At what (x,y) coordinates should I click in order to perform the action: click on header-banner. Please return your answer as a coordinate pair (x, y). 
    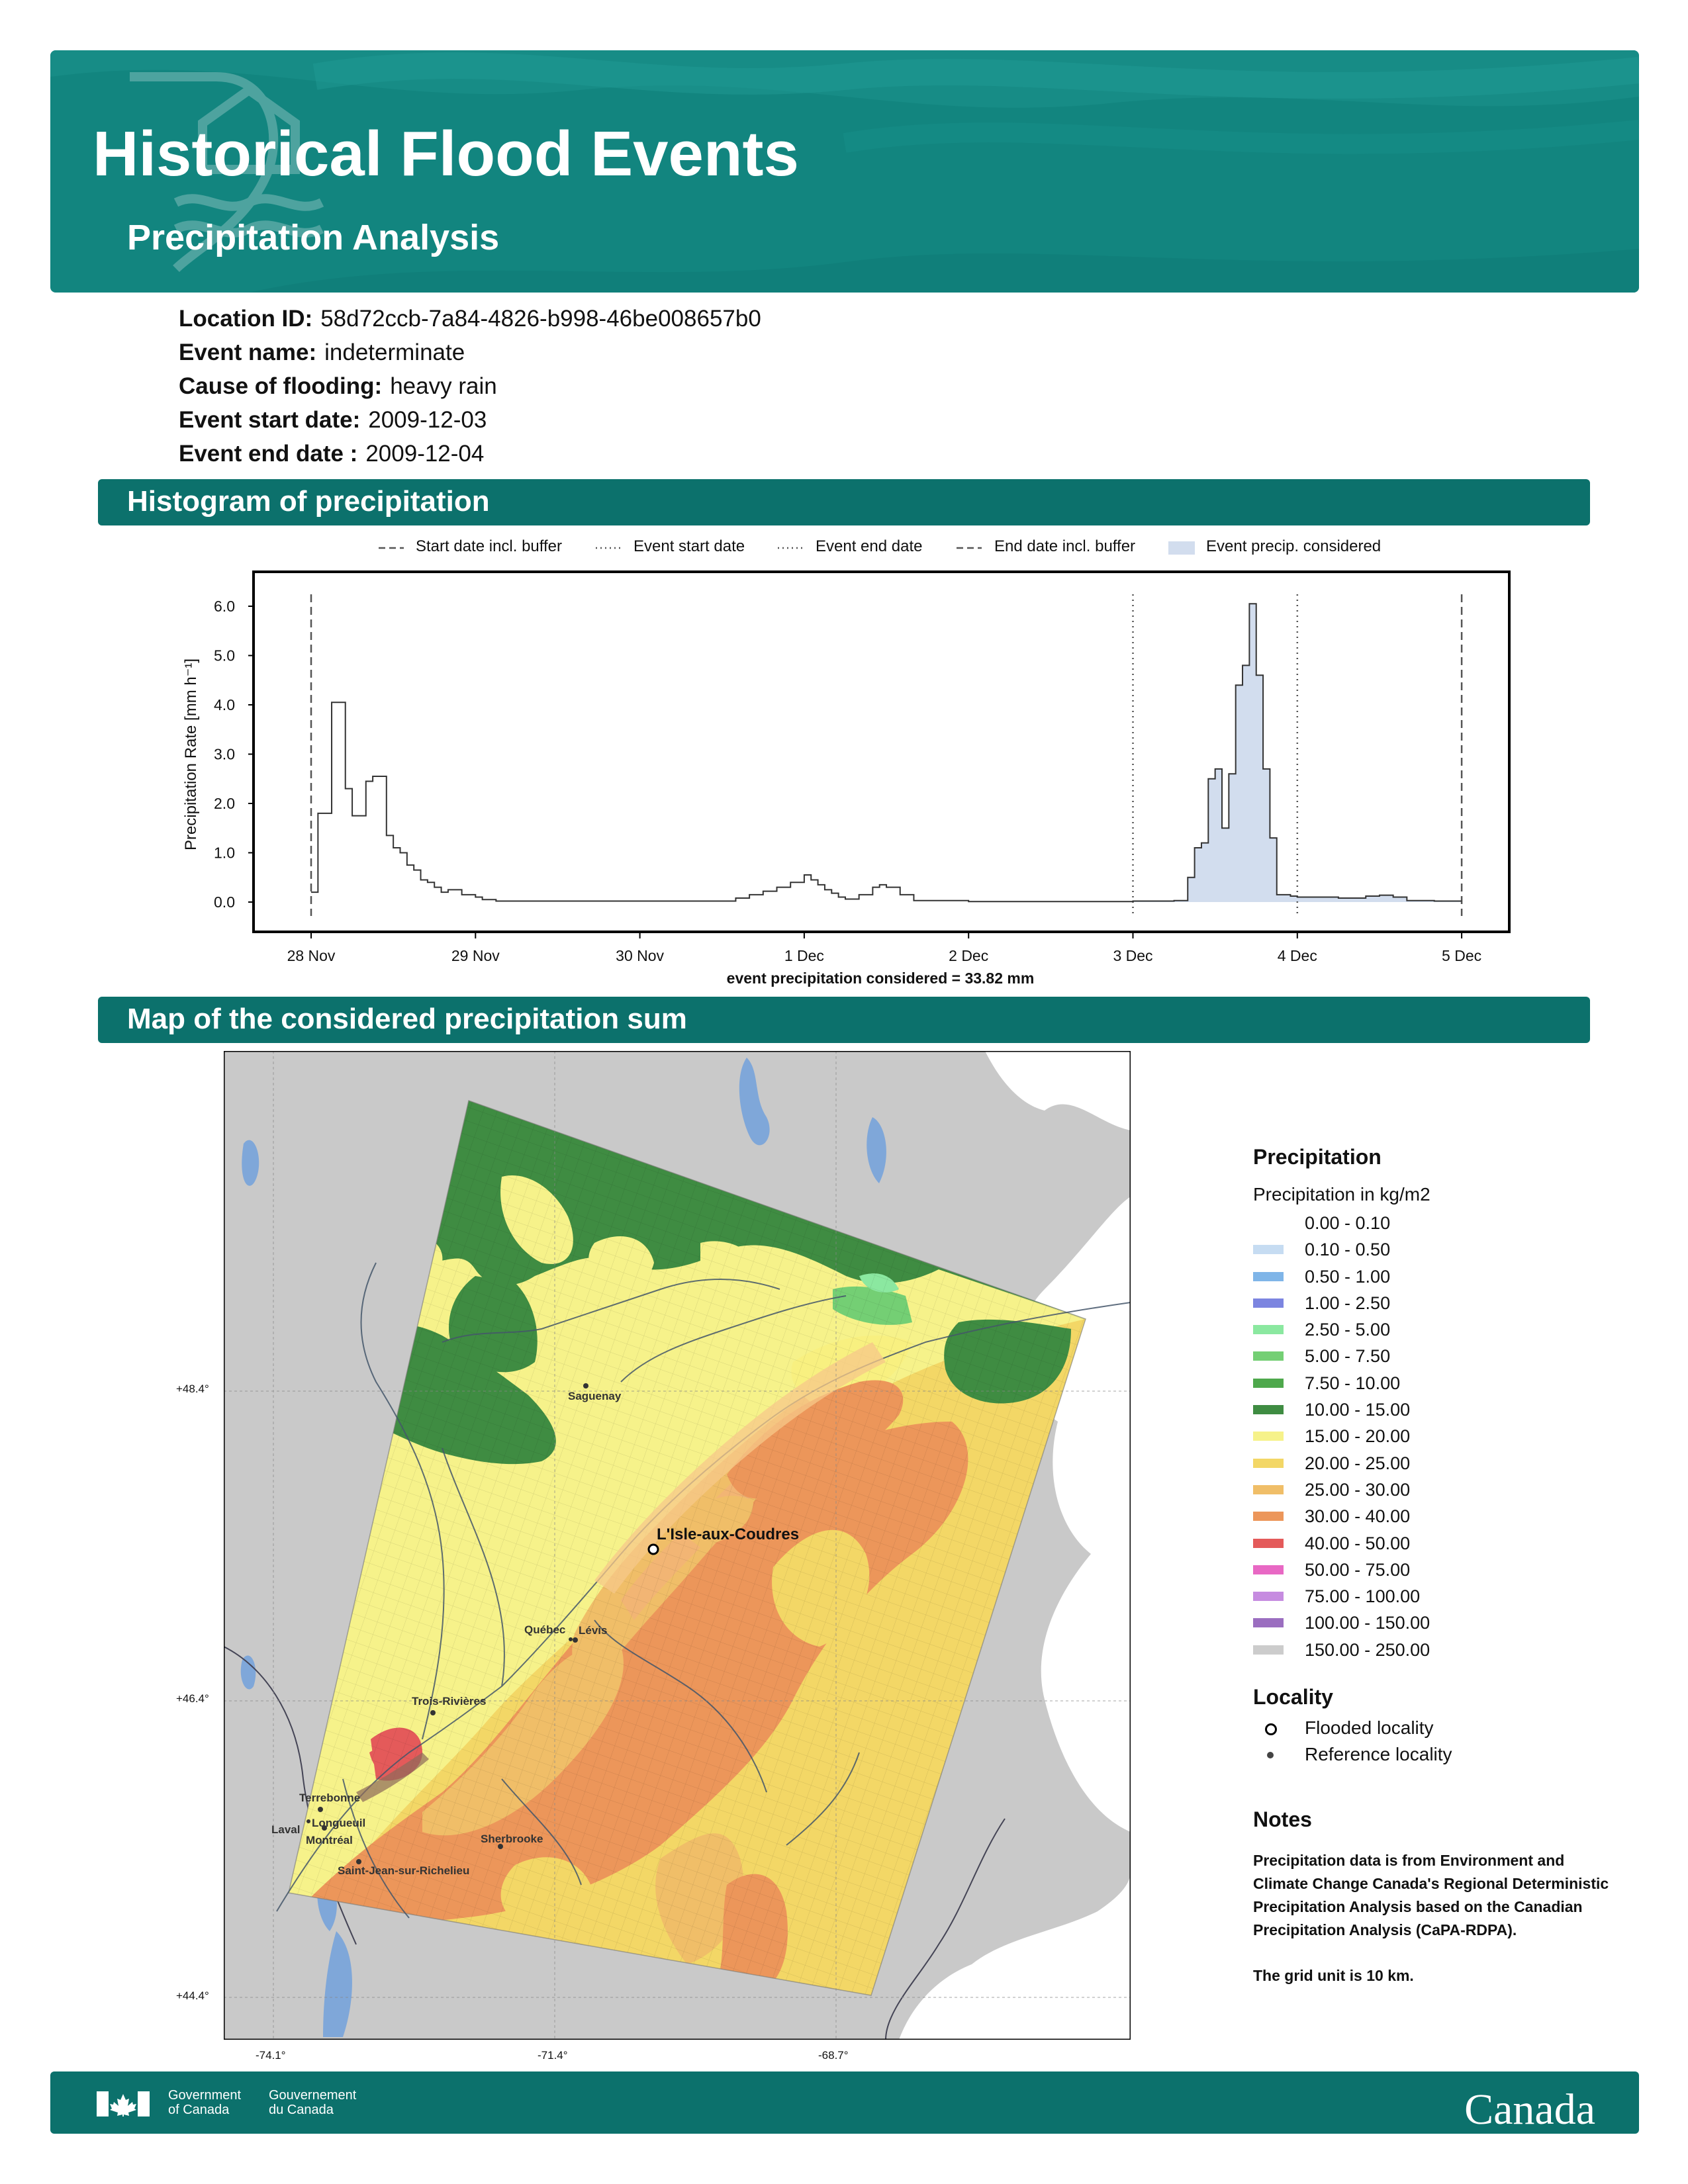
    Looking at the image, I should click on (844, 171).